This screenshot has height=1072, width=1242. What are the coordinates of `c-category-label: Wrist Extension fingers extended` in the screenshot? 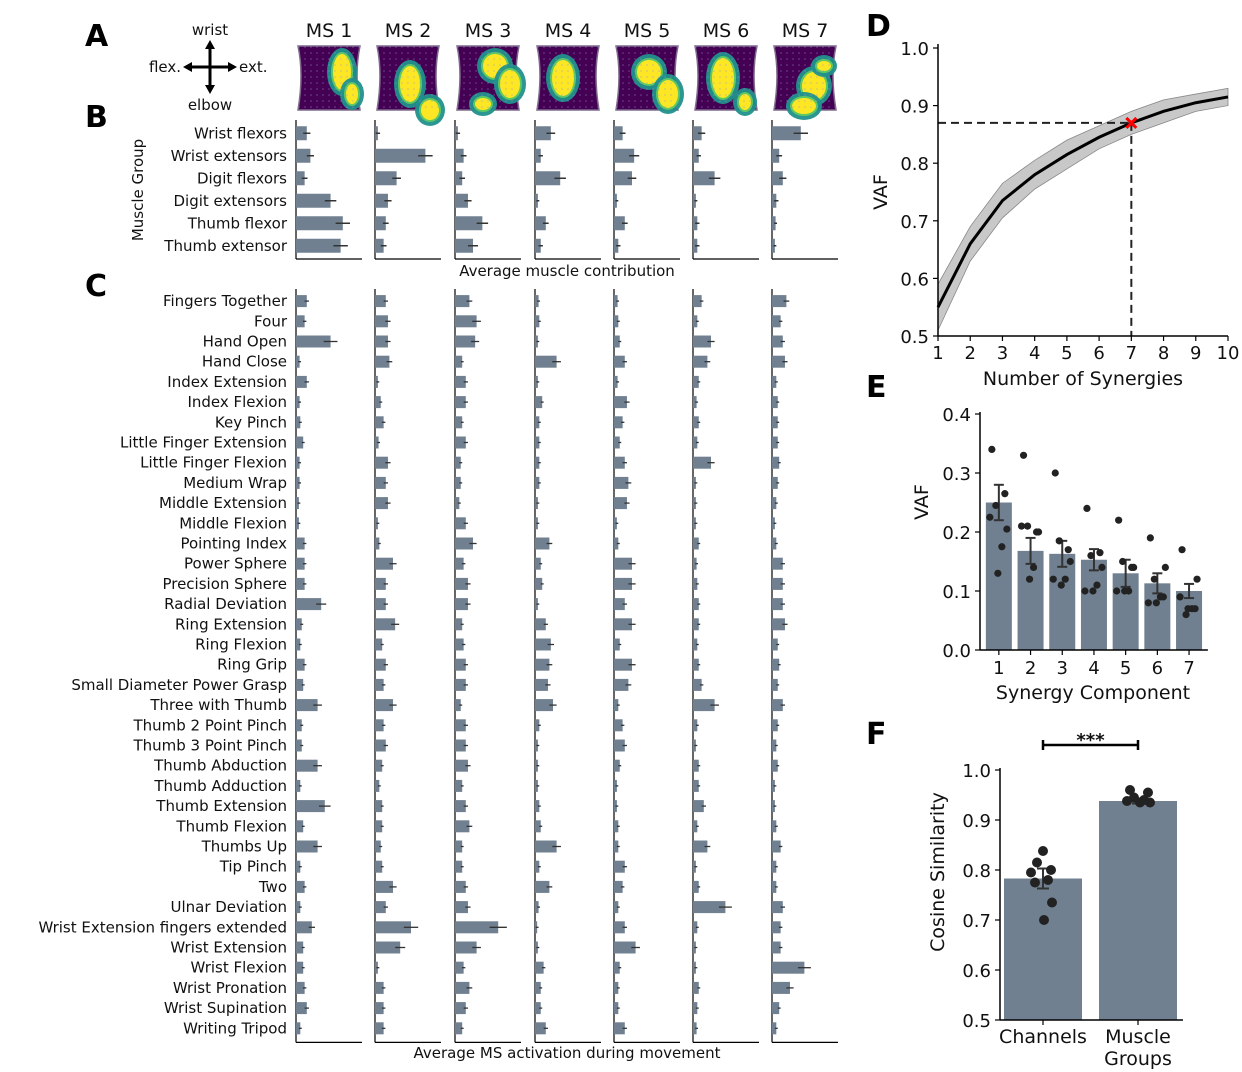 It's located at (162, 927).